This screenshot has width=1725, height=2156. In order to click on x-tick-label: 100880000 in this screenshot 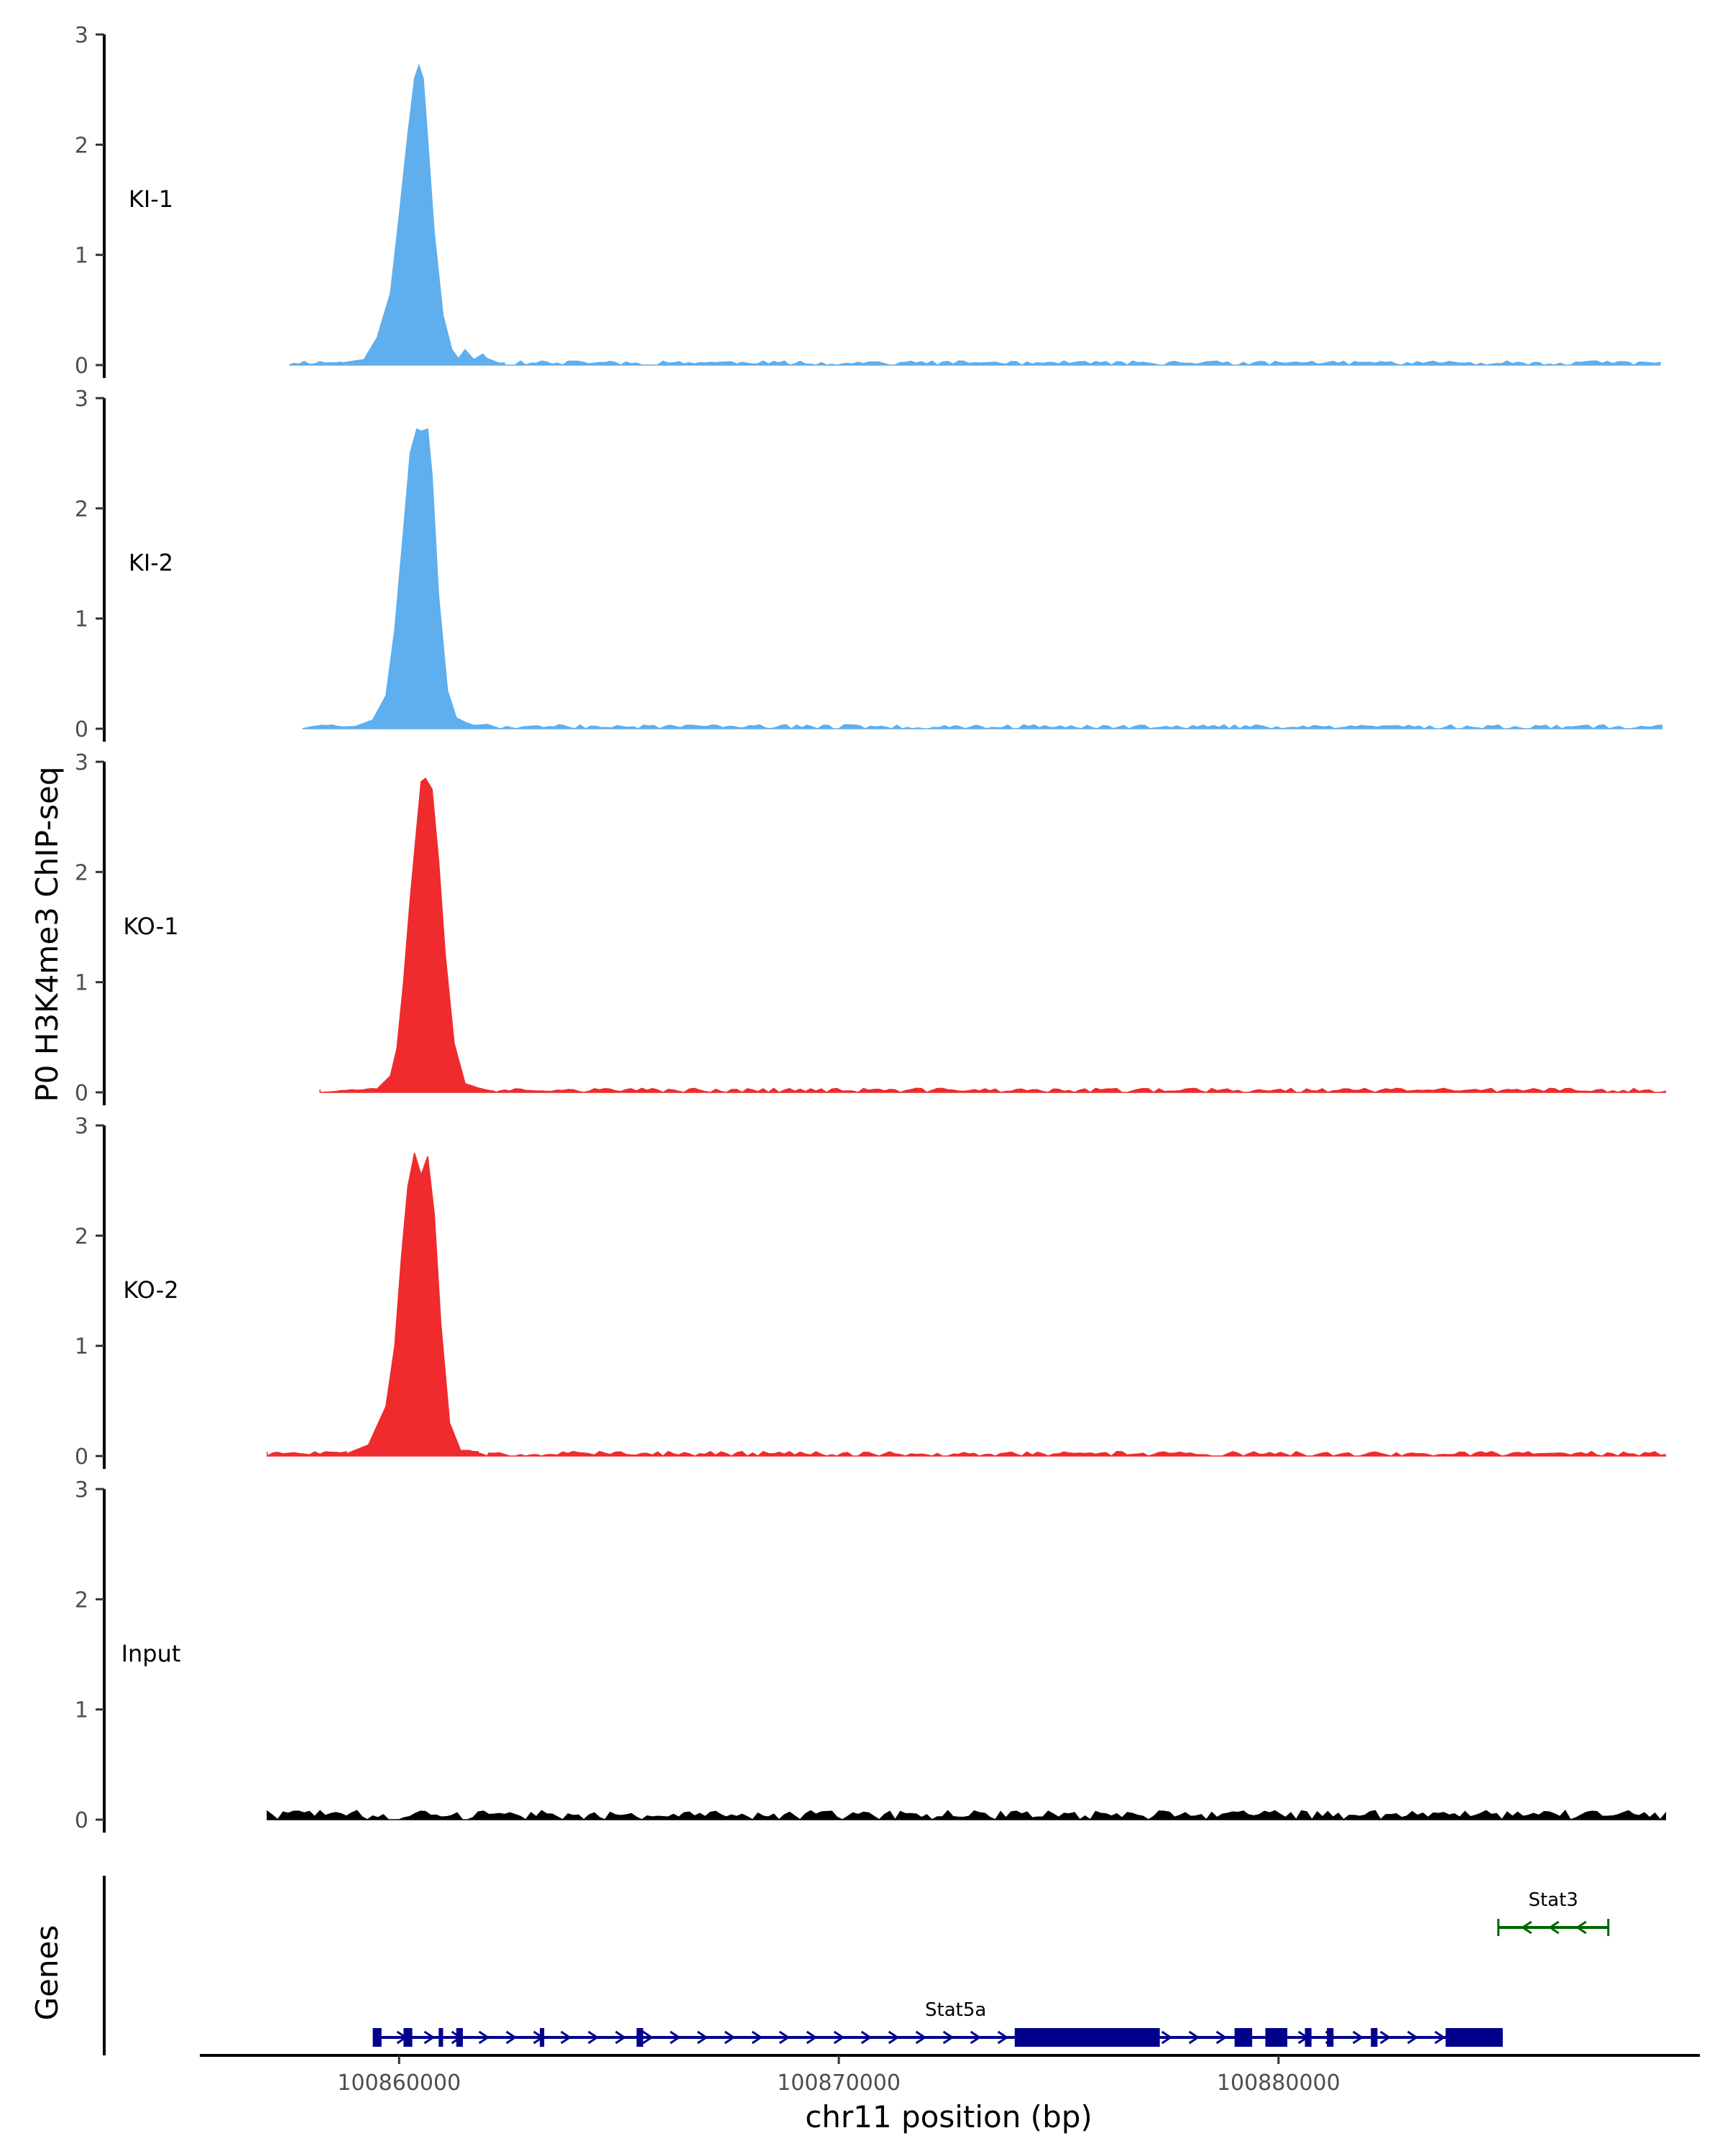, I will do `click(1278, 2083)`.